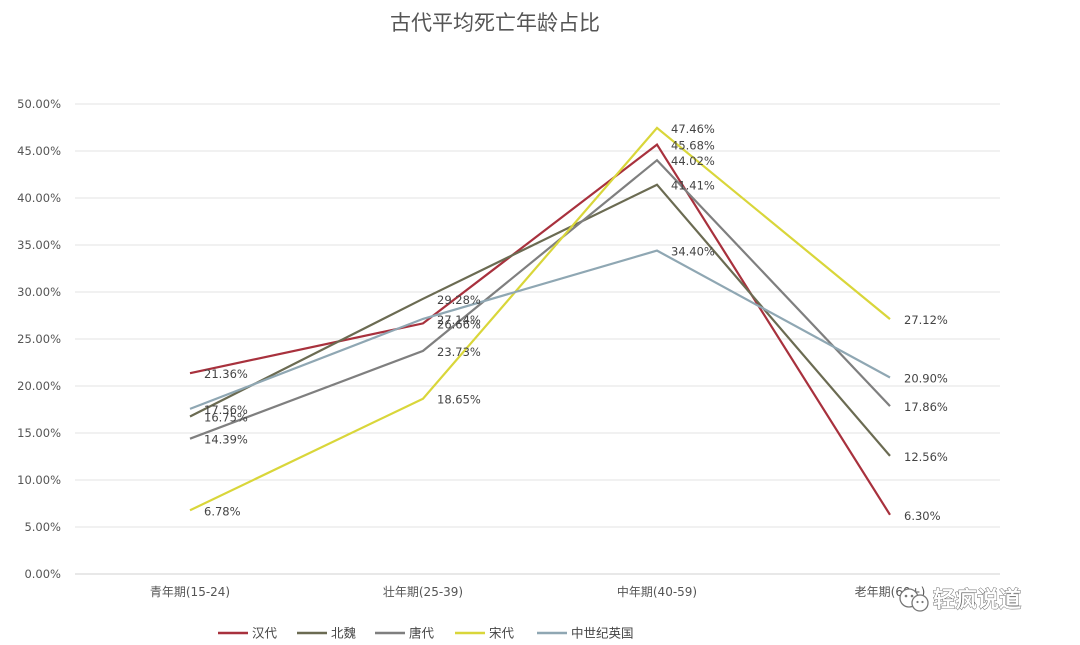 This screenshot has height=645, width=1080. Describe the element at coordinates (693, 252) in the screenshot. I see `data-label: 34.40%` at that location.